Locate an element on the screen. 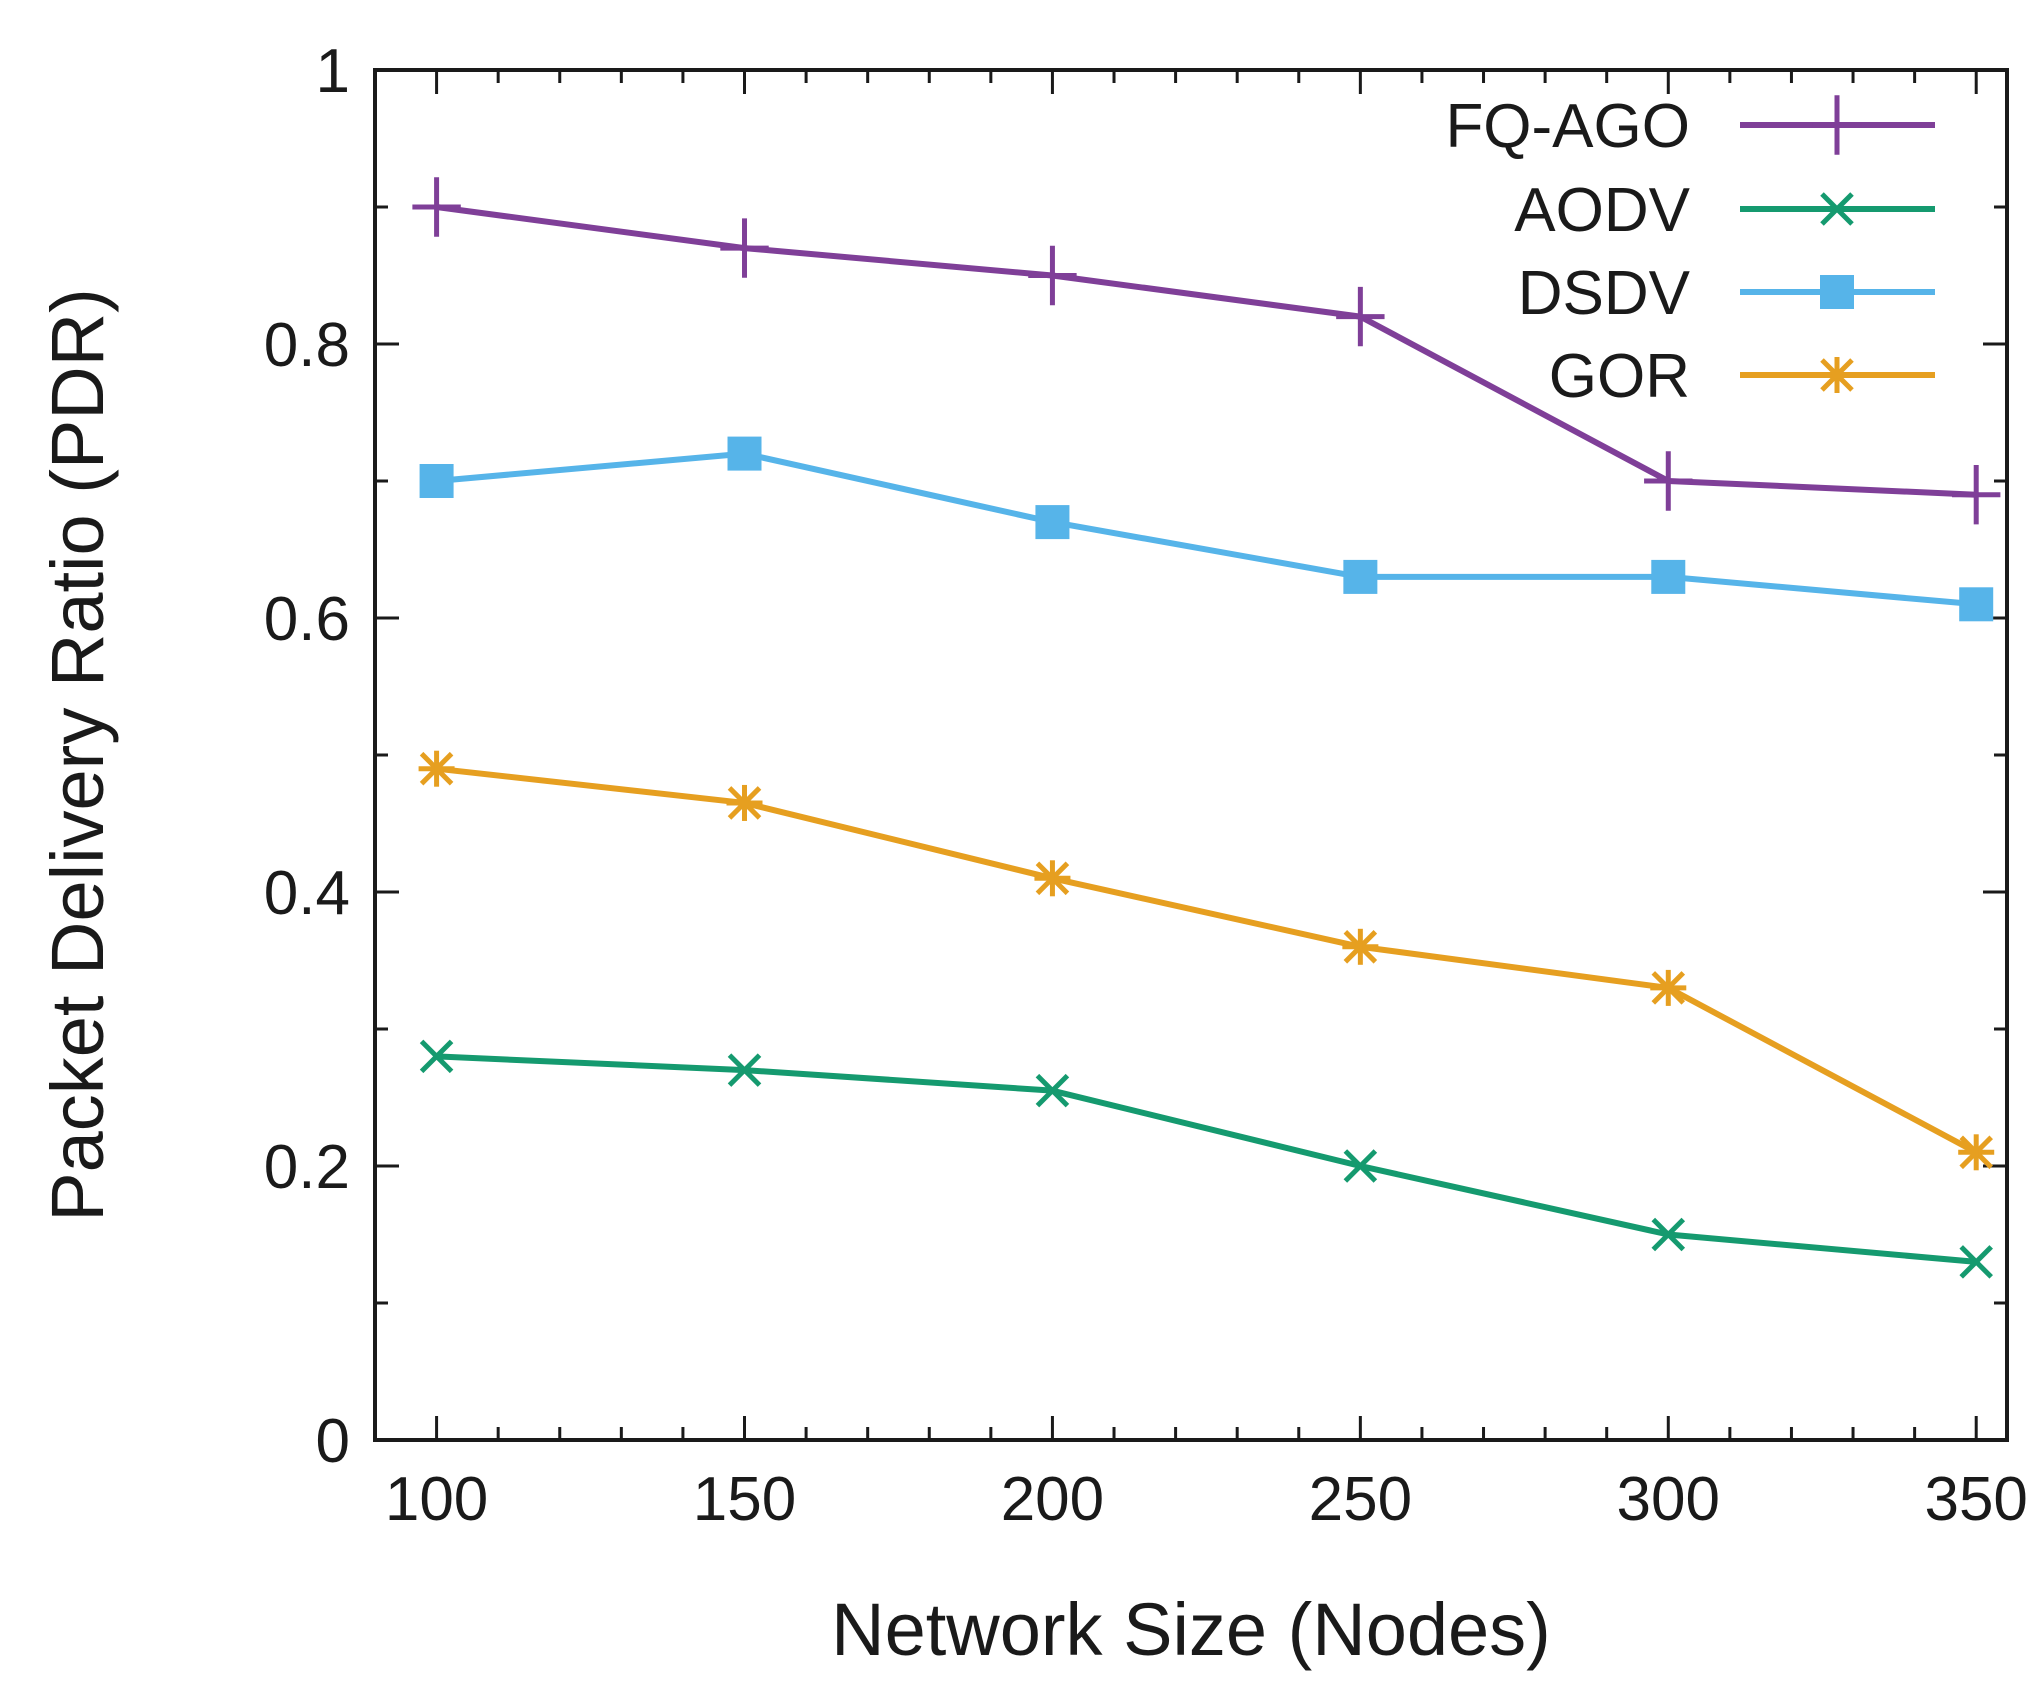 This screenshot has width=2040, height=1697. y-tick-label: 0.2 is located at coordinates (307, 1167).